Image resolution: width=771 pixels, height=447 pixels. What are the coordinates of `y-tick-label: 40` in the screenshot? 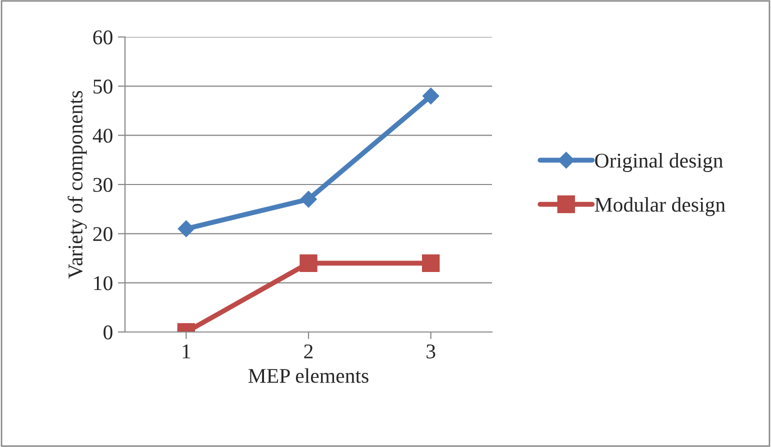 It's located at (102, 135).